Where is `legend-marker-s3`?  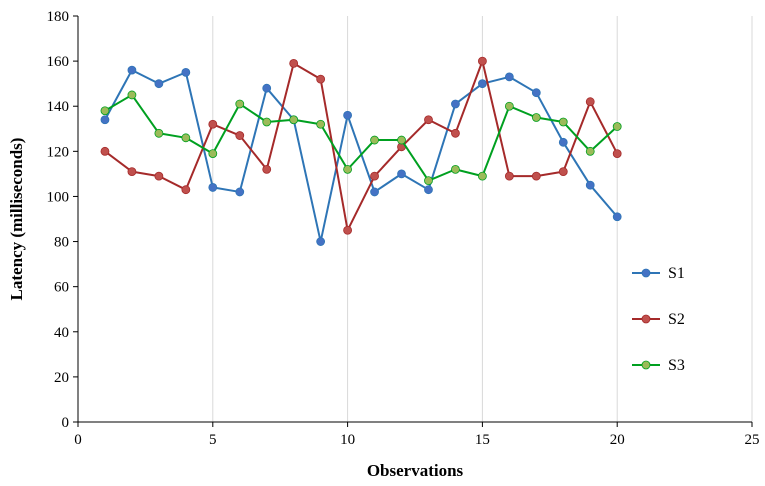
legend-marker-s3 is located at coordinates (646, 365).